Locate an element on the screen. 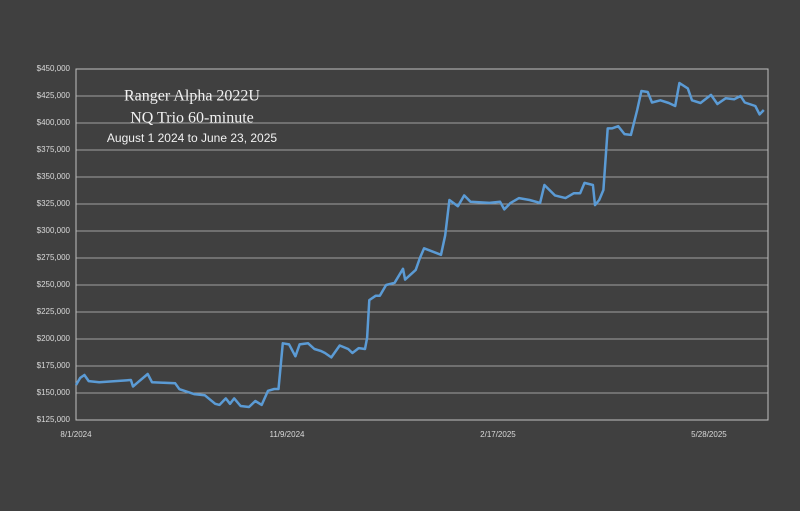 The width and height of the screenshot is (800, 511). x-tick-label: 5/28/2025 is located at coordinates (709, 434).